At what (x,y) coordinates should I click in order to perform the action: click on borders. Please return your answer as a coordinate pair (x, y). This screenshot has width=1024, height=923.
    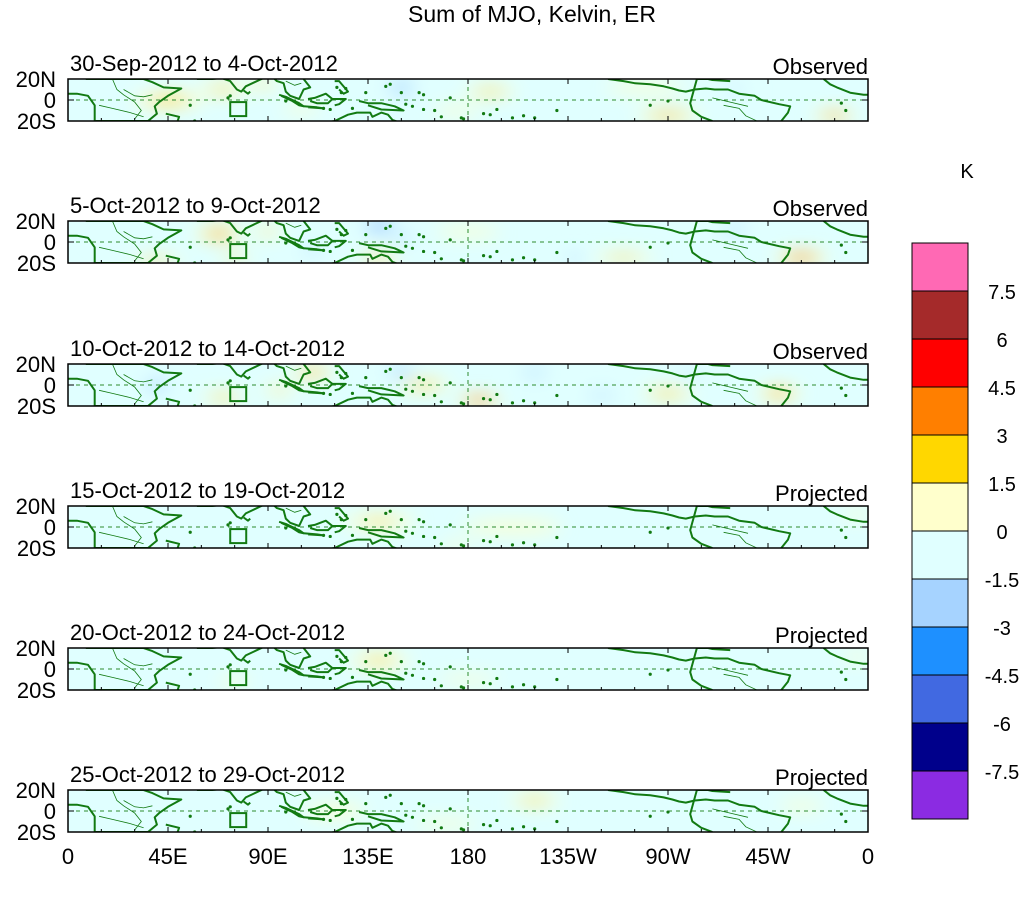
    Looking at the image, I should click on (428, 100).